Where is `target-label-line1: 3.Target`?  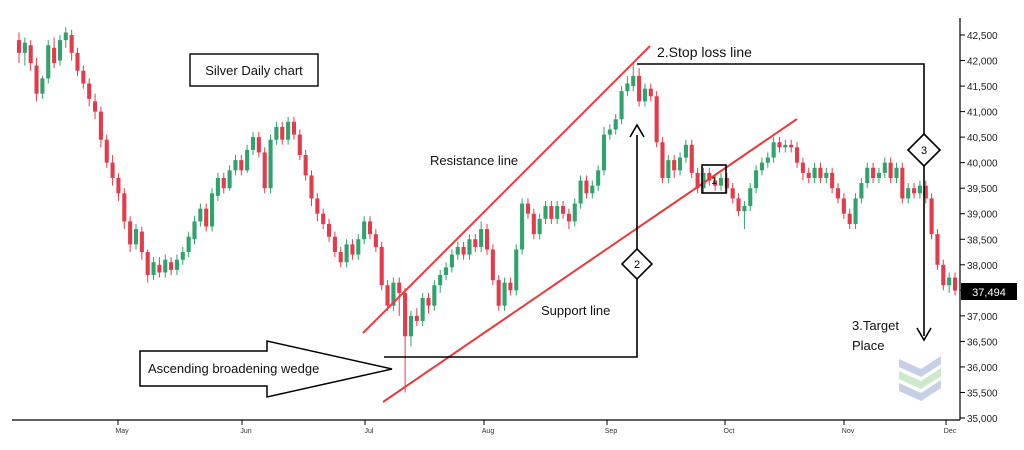 target-label-line1: 3.Target is located at coordinates (875, 325).